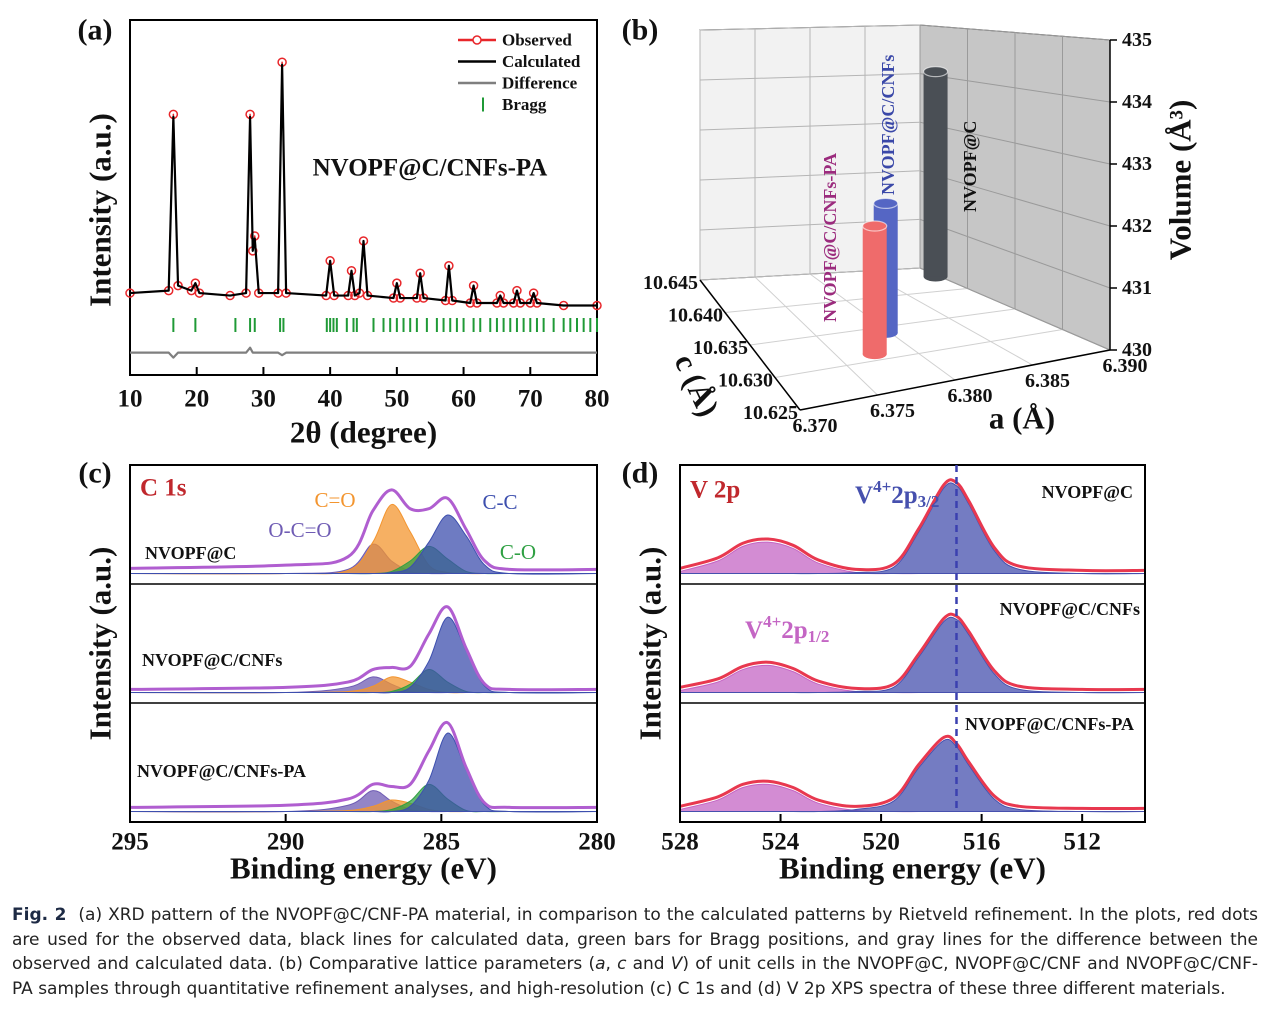  I want to click on y-tick-label: 10.630, so click(745, 381).